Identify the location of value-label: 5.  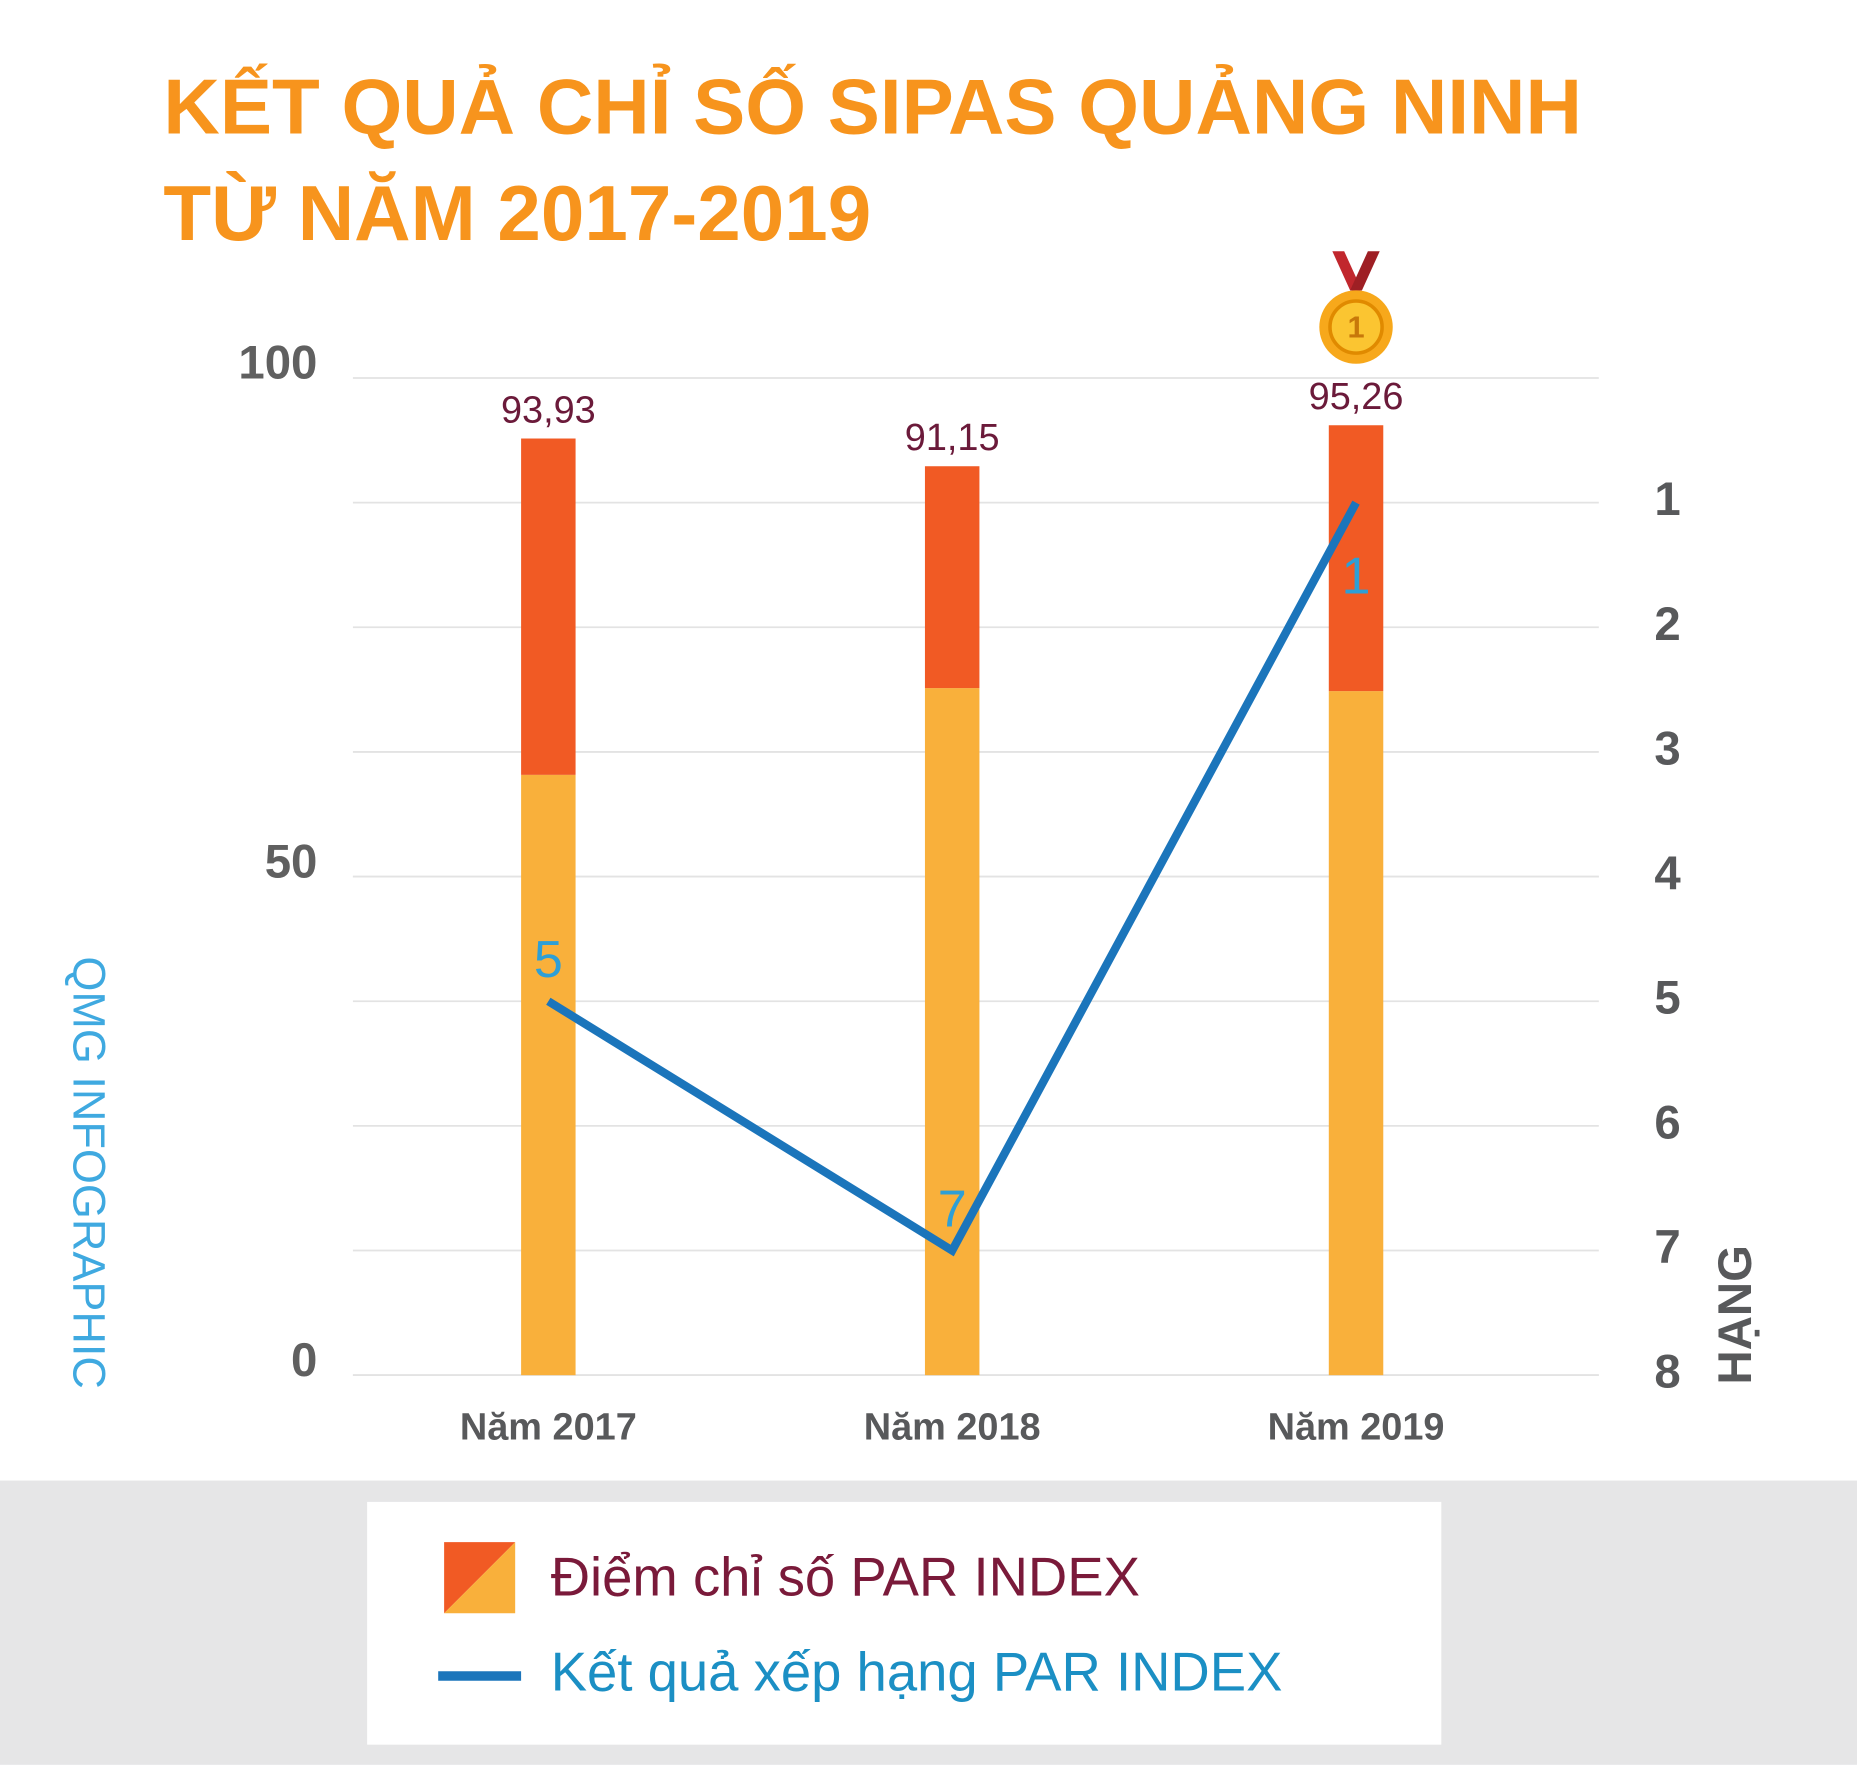
(548, 960).